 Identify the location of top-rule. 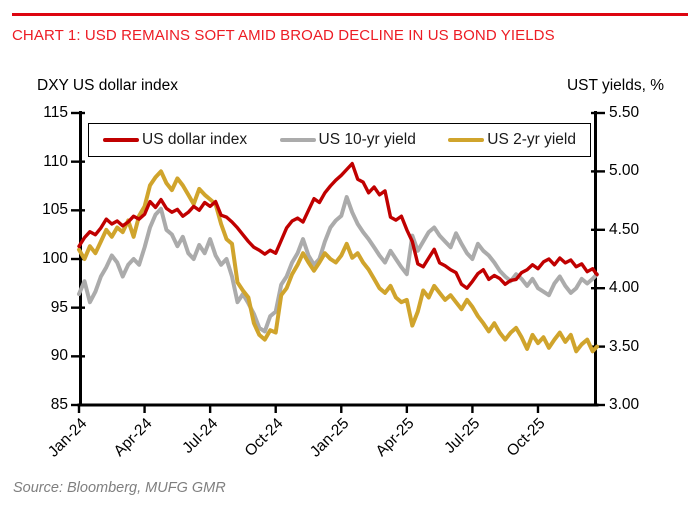
(350, 14).